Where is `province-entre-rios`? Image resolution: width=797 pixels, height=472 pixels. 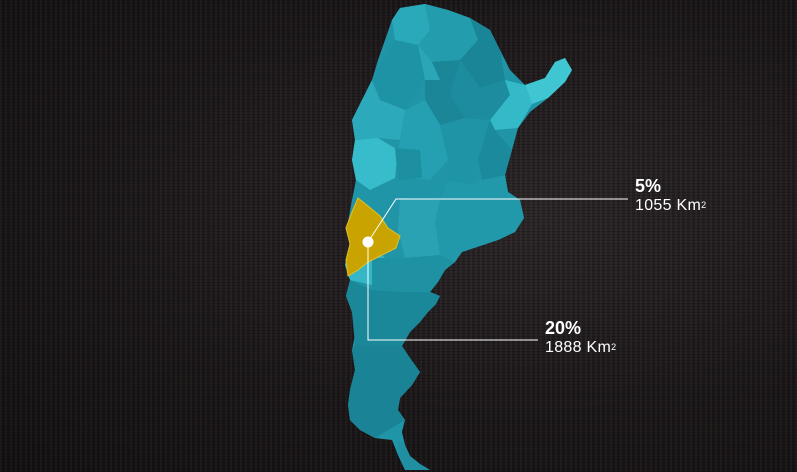
province-entre-rios is located at coordinates (495, 150).